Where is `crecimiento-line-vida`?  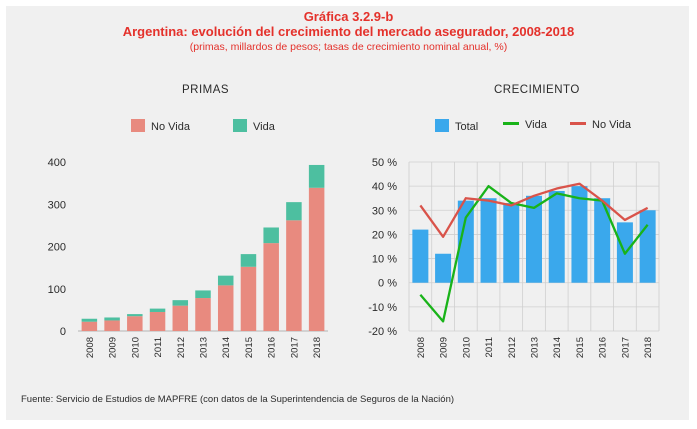
crecimiento-line-vida is located at coordinates (534, 253).